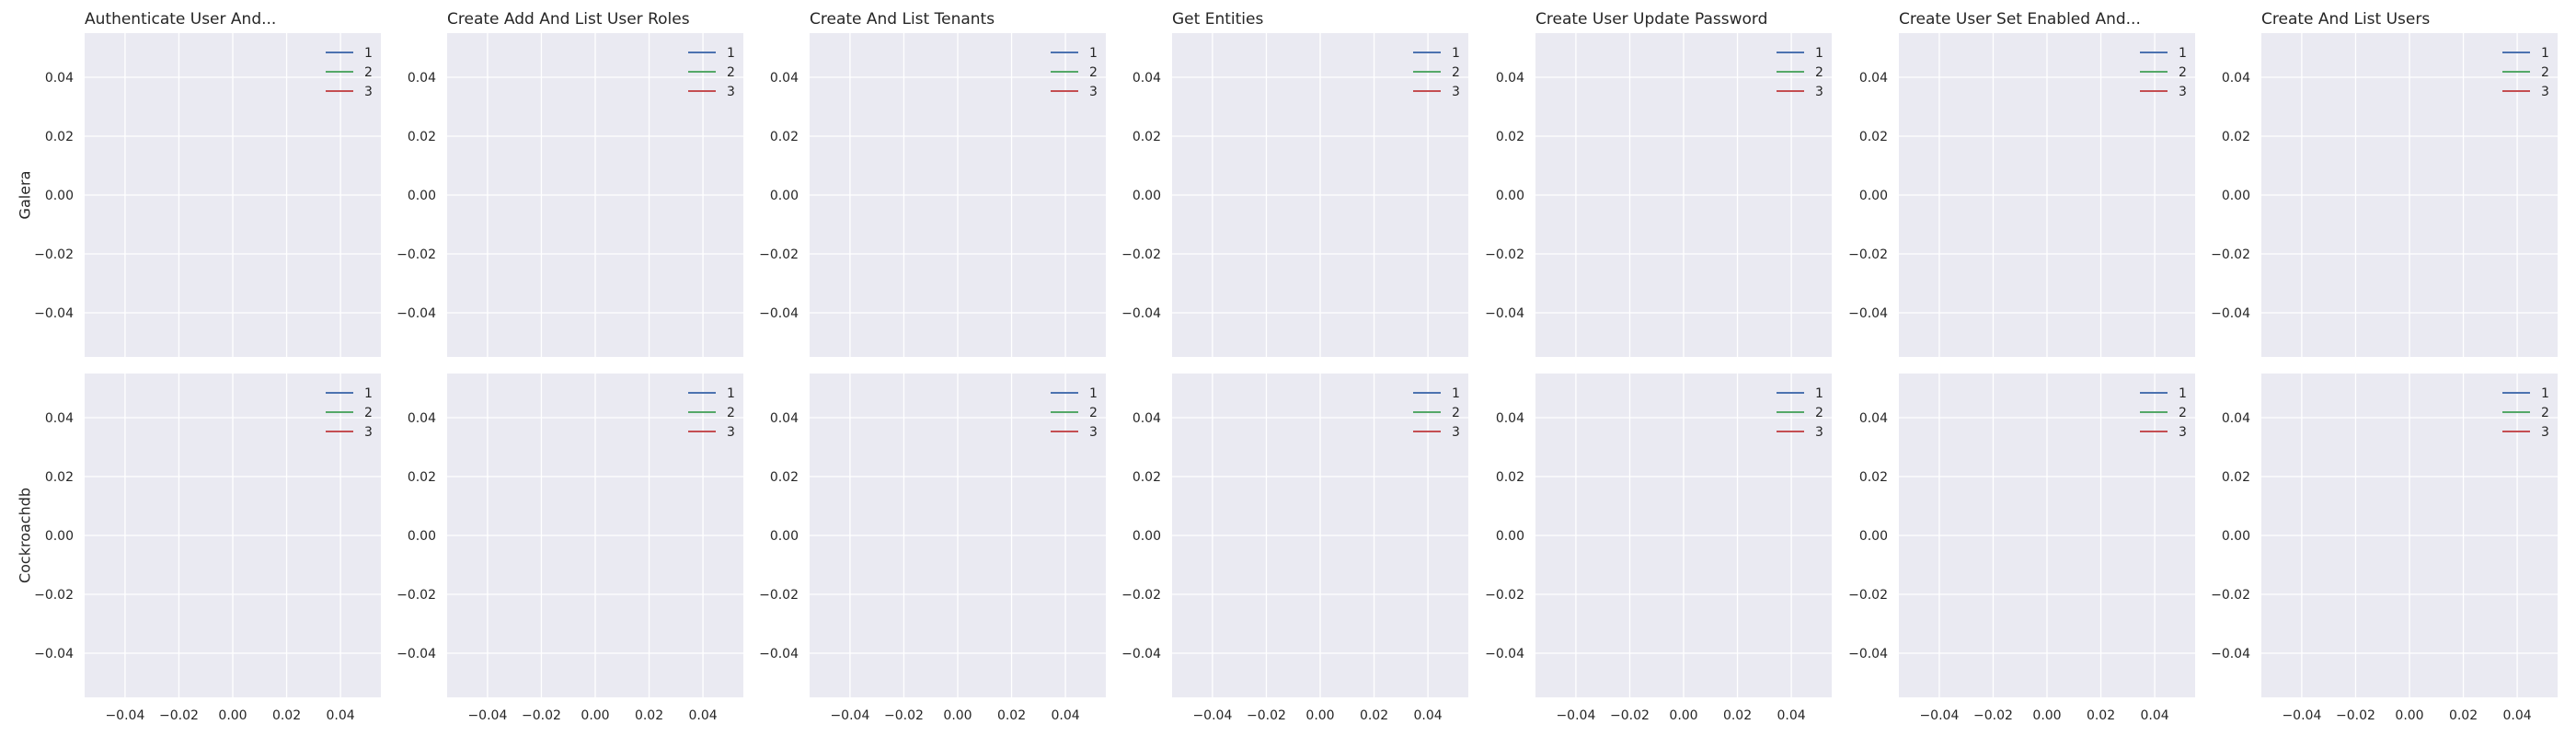 Image resolution: width=2576 pixels, height=736 pixels. Describe the element at coordinates (1294, 183) in the screenshot. I see `panel-r0-c3: 0.04 0.02 0.00 −0.02 −0.04 Get Entities 1 2 3` at that location.